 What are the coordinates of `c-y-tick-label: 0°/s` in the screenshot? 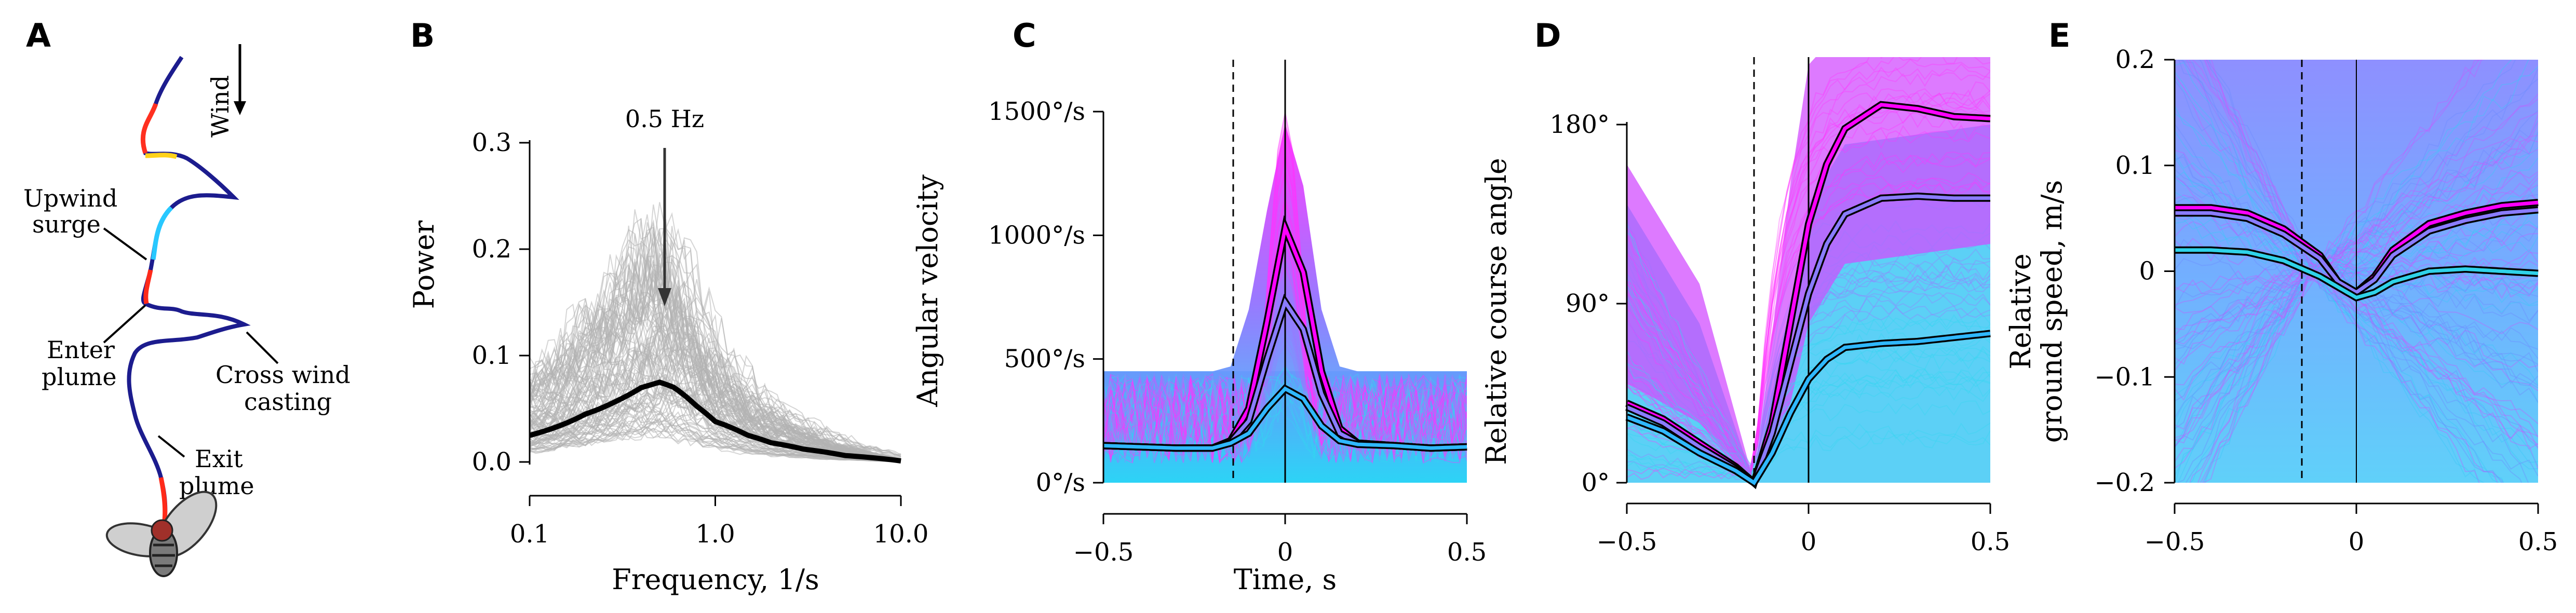 It's located at (1060, 482).